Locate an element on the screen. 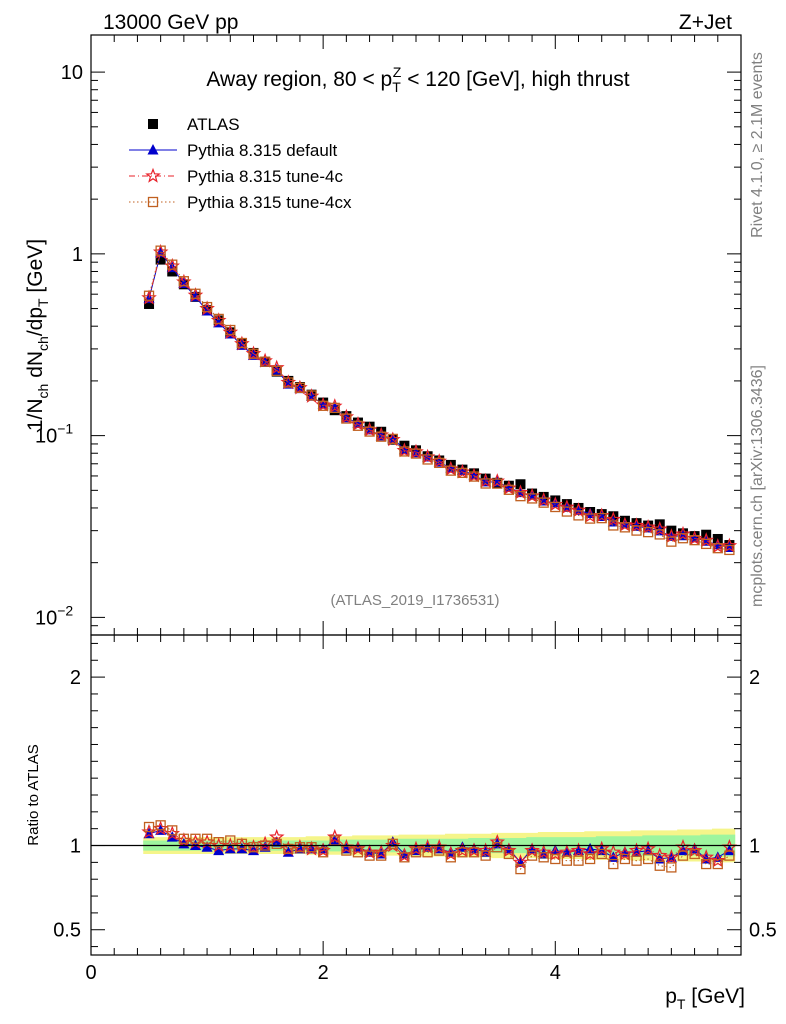 This screenshot has width=786, height=1024. header-energy: 13000 GeV pp is located at coordinates (170, 22).